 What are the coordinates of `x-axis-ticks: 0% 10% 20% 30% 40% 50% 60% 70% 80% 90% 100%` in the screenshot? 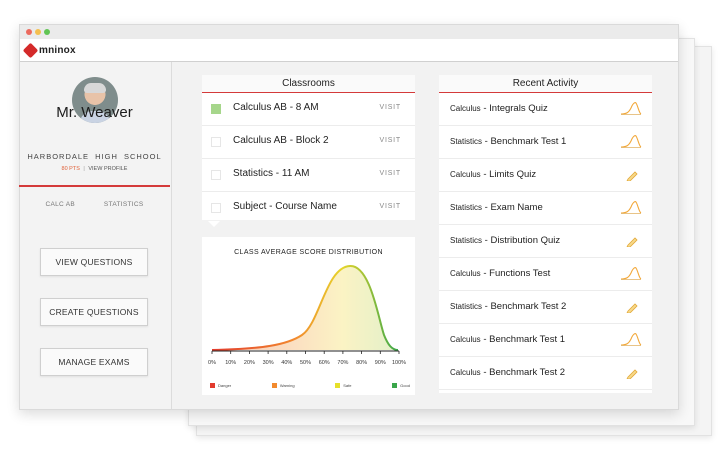 It's located at (307, 358).